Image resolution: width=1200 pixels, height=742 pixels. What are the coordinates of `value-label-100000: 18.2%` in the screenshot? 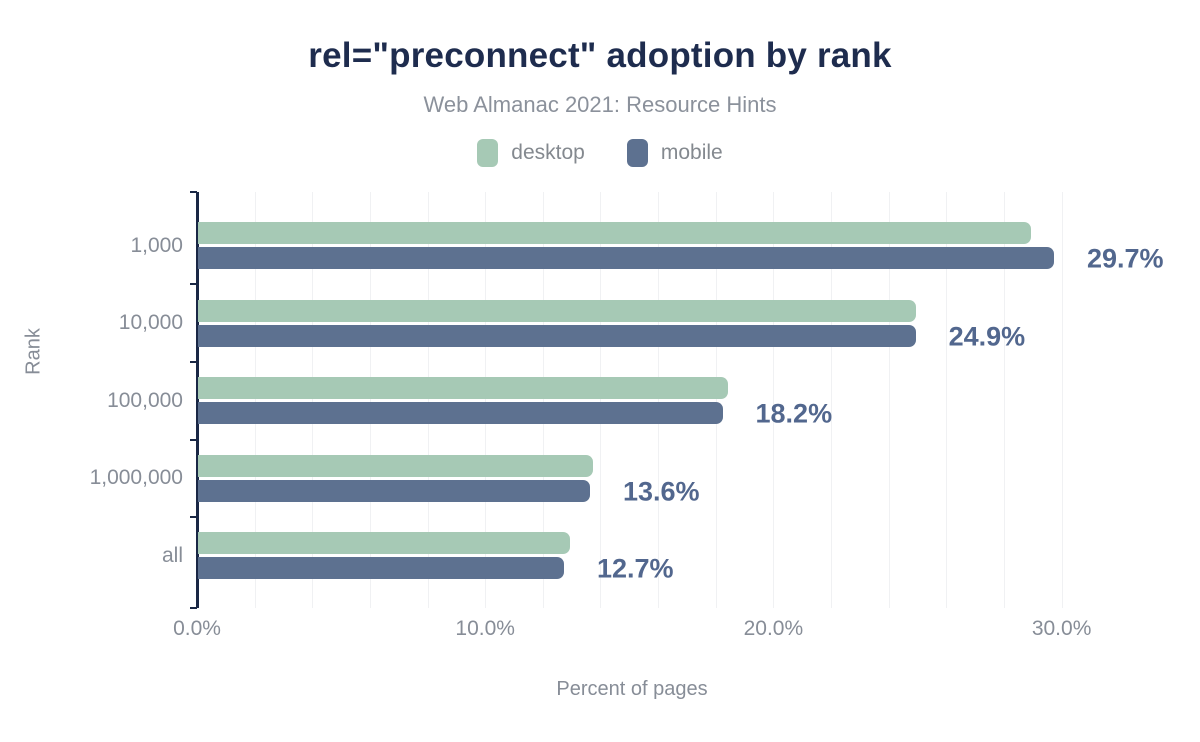 It's located at (794, 413).